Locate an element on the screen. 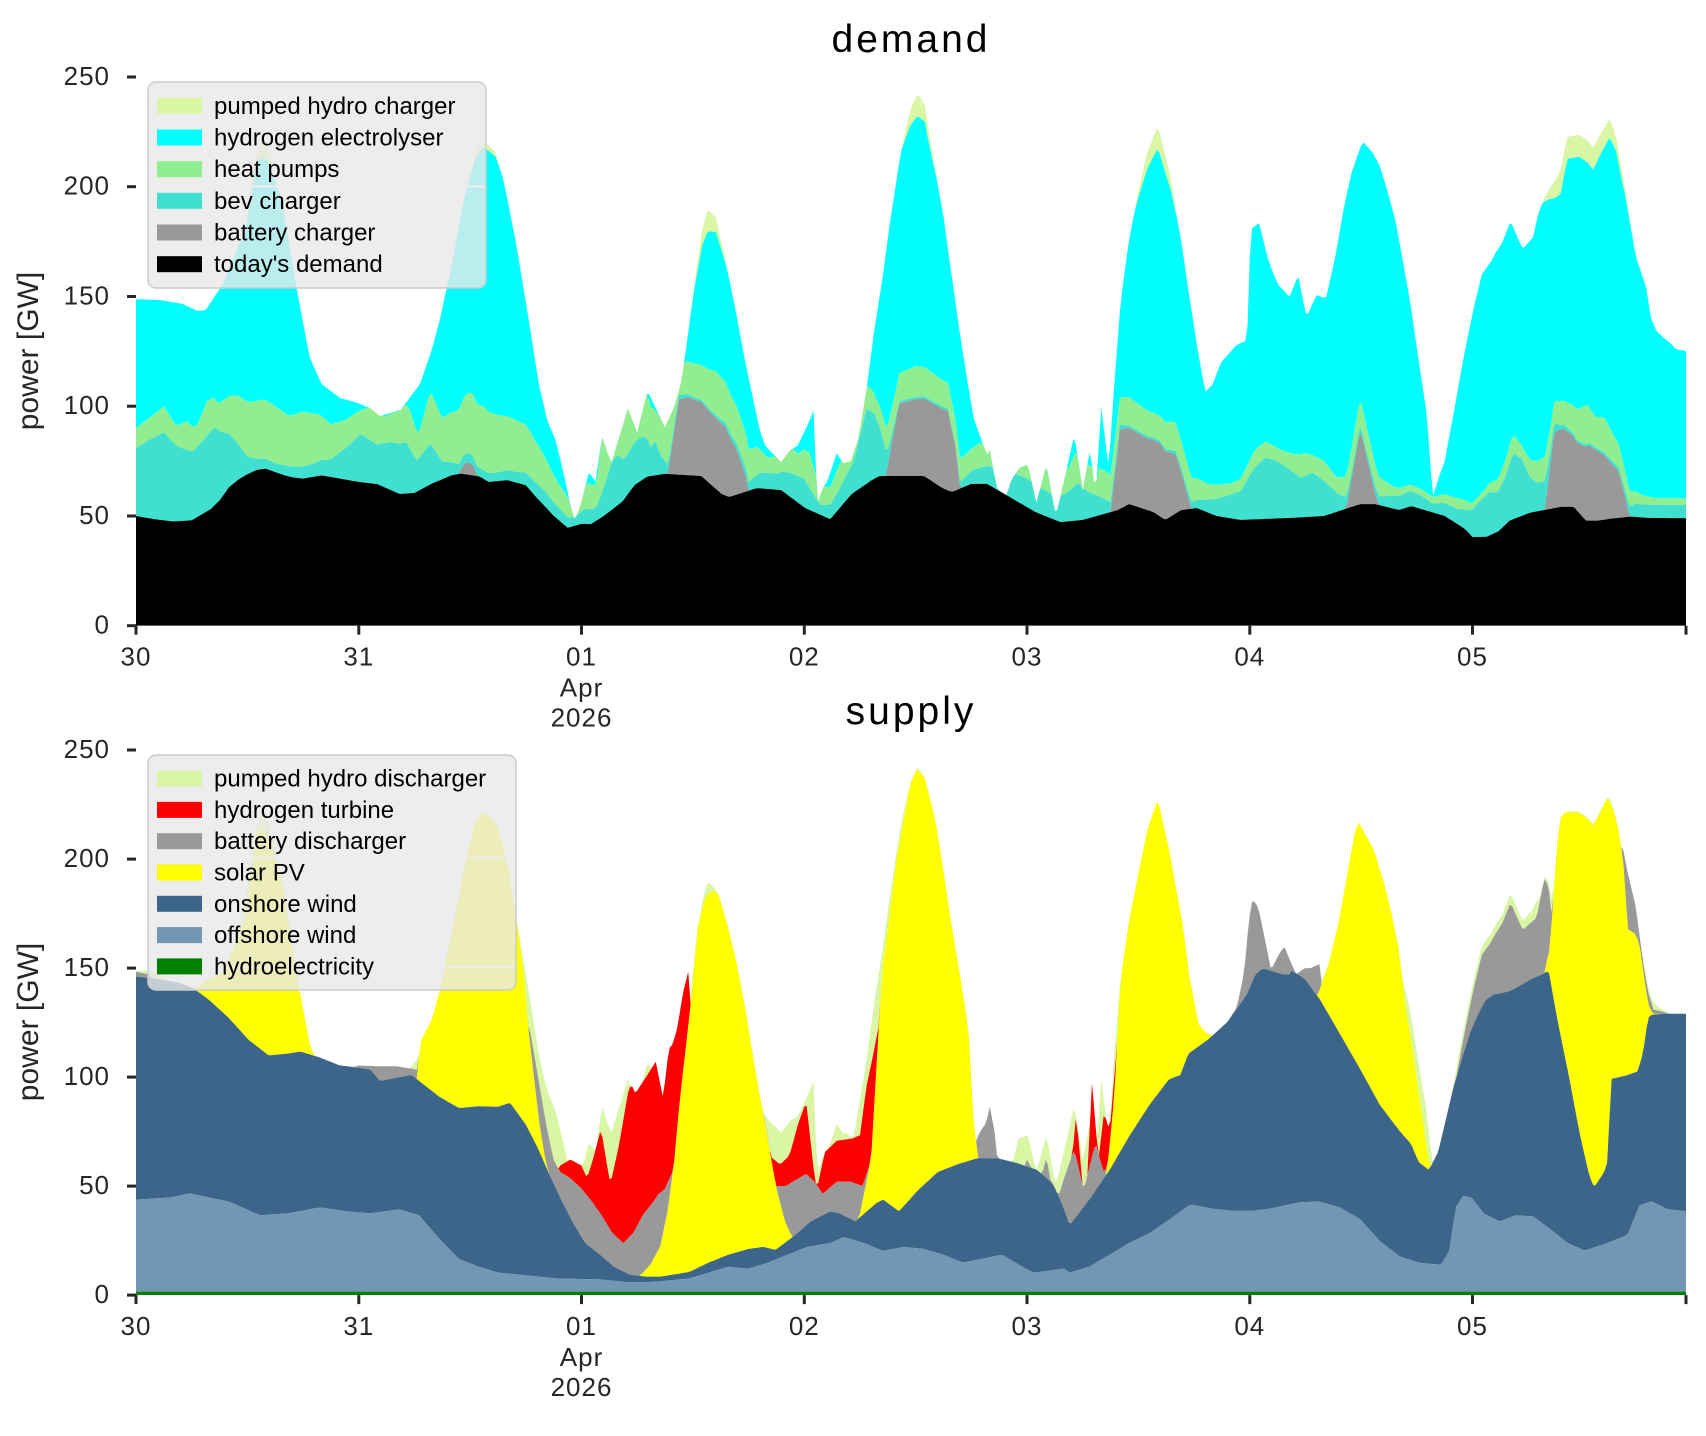  svg-text: supply is located at coordinates (911, 711).